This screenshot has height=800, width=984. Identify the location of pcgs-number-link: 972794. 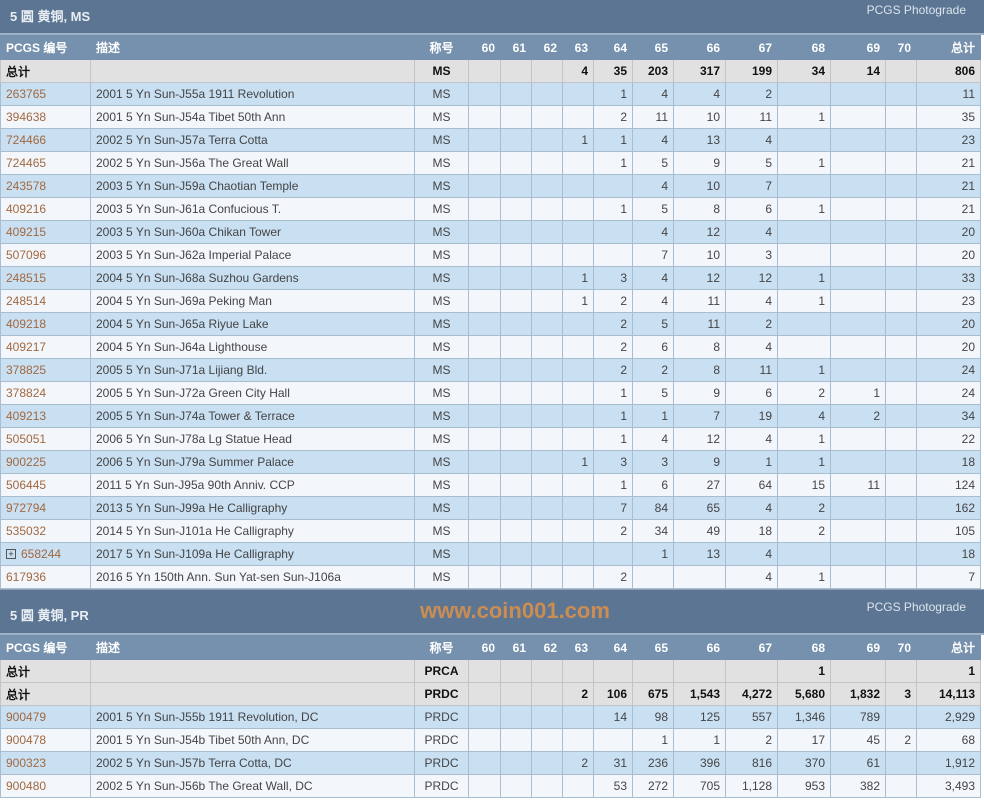
(26, 508).